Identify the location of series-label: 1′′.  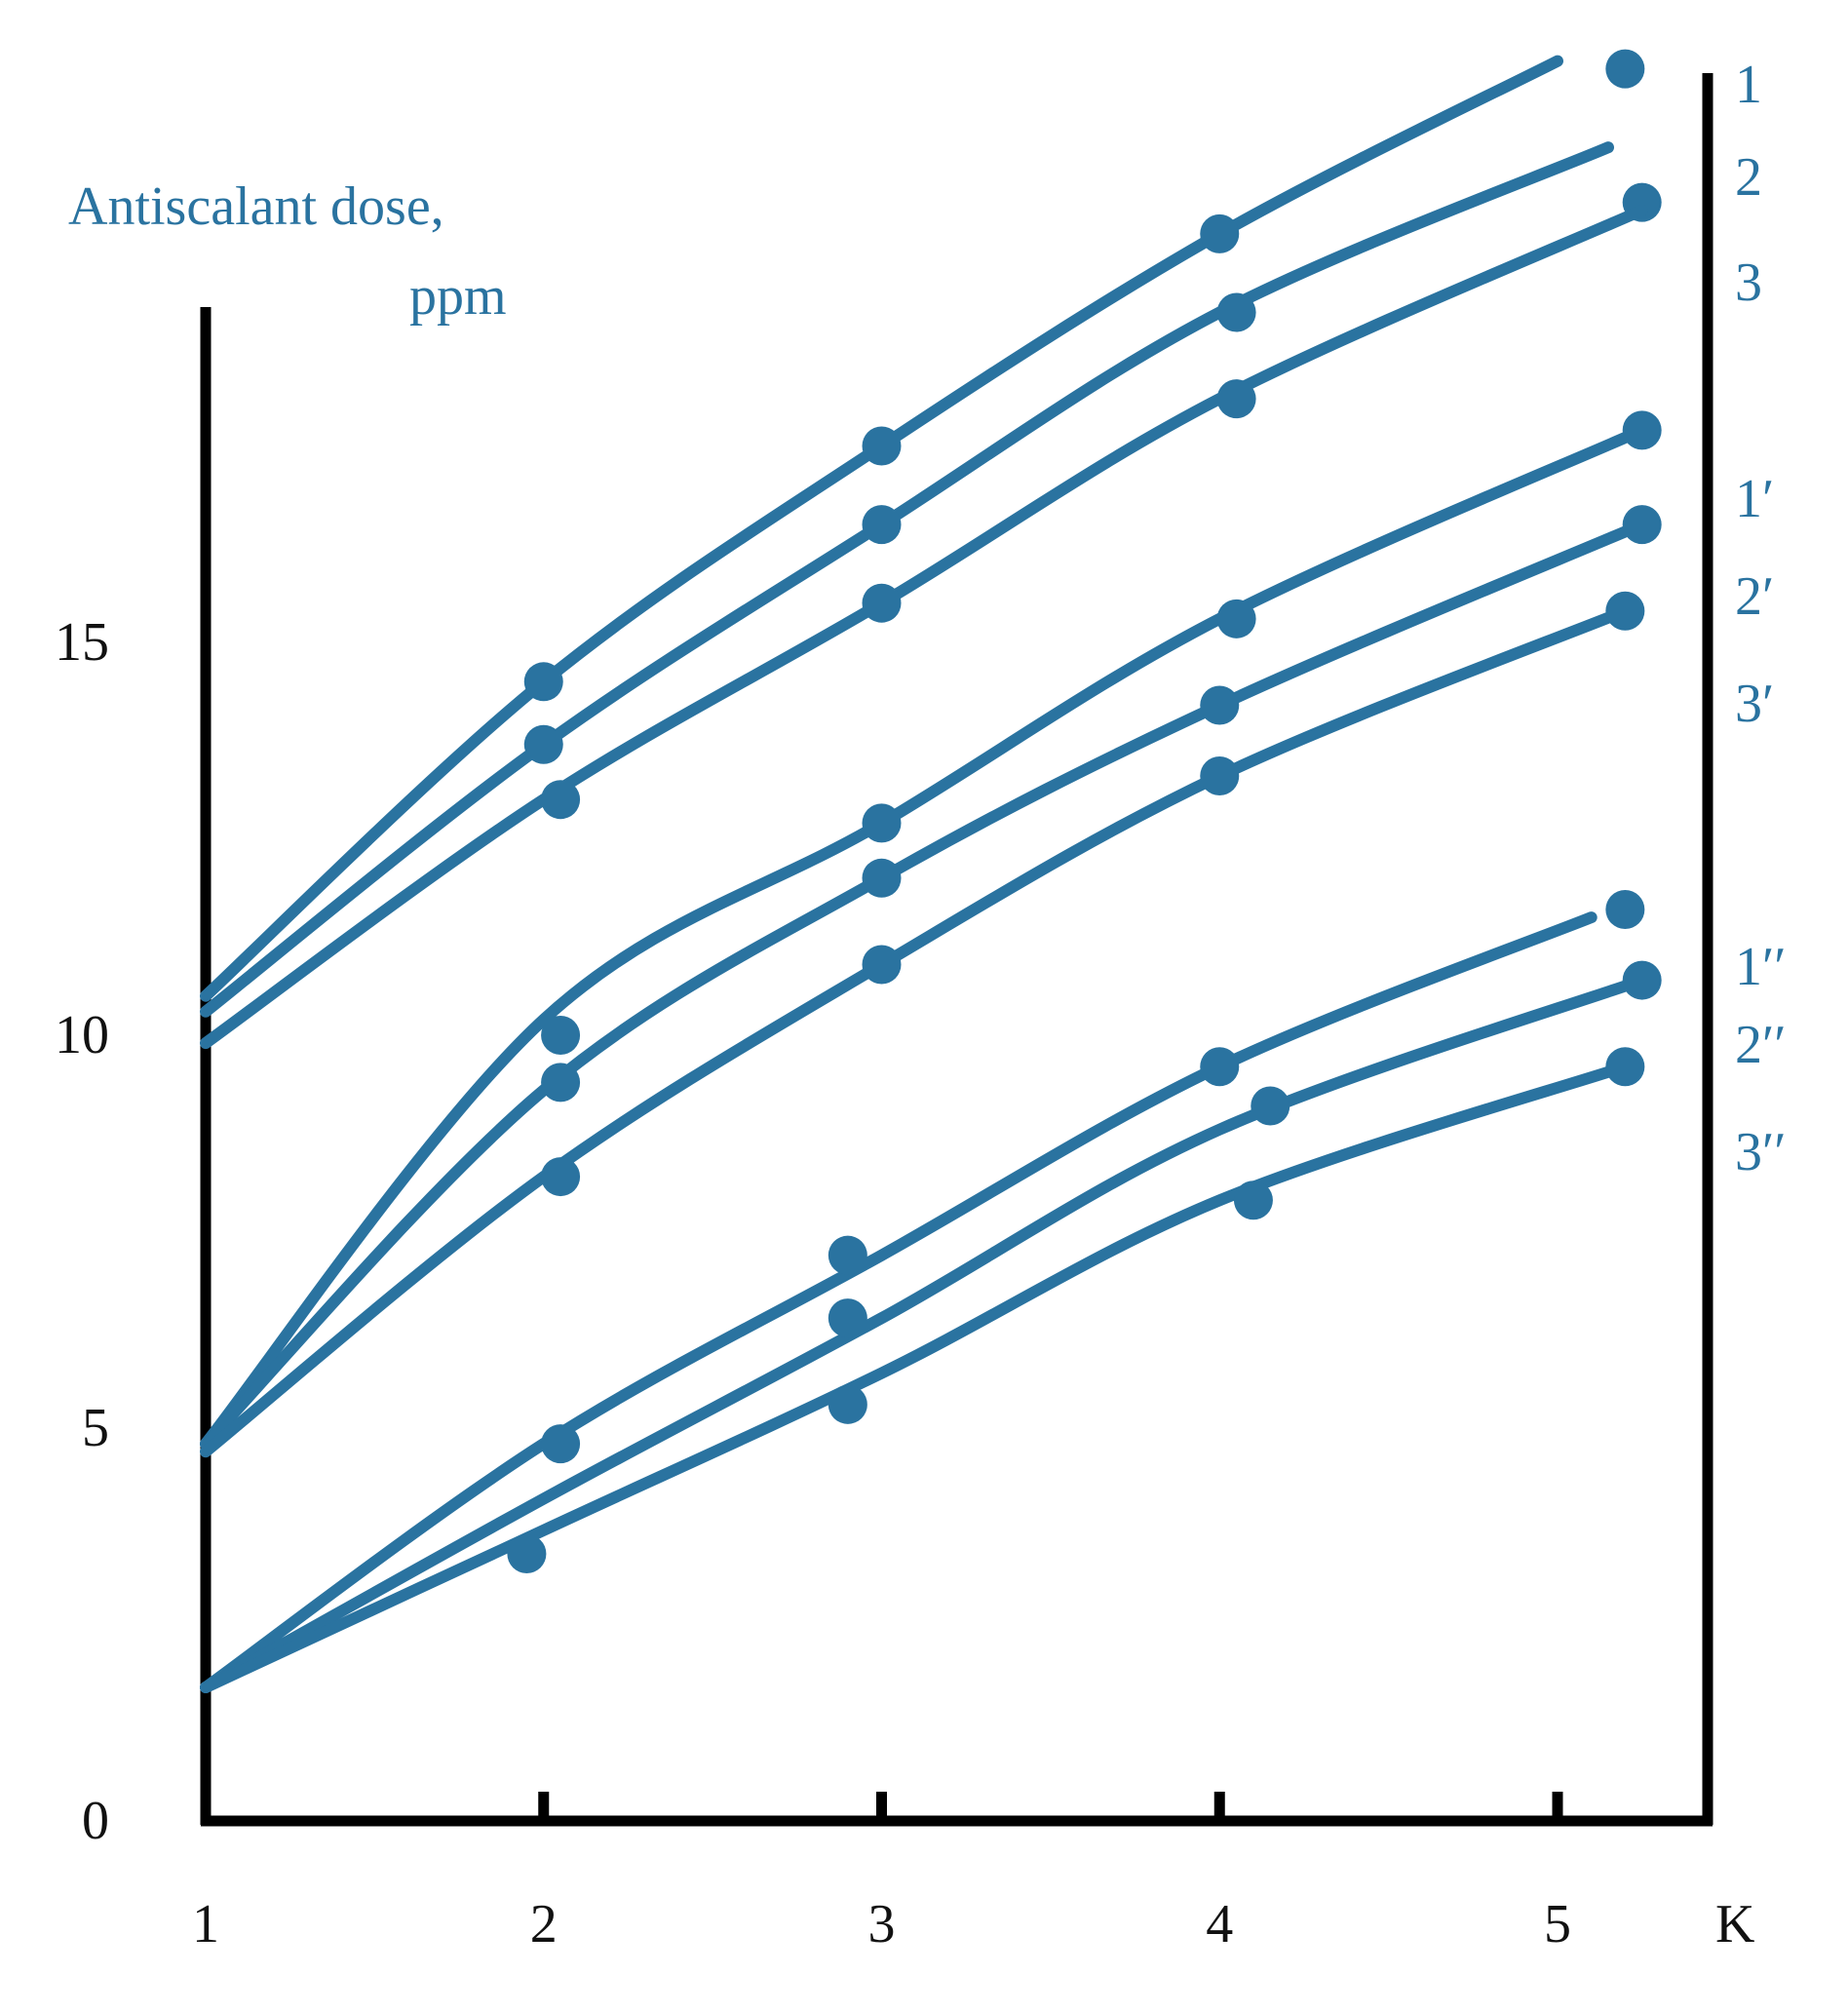
(1761, 967).